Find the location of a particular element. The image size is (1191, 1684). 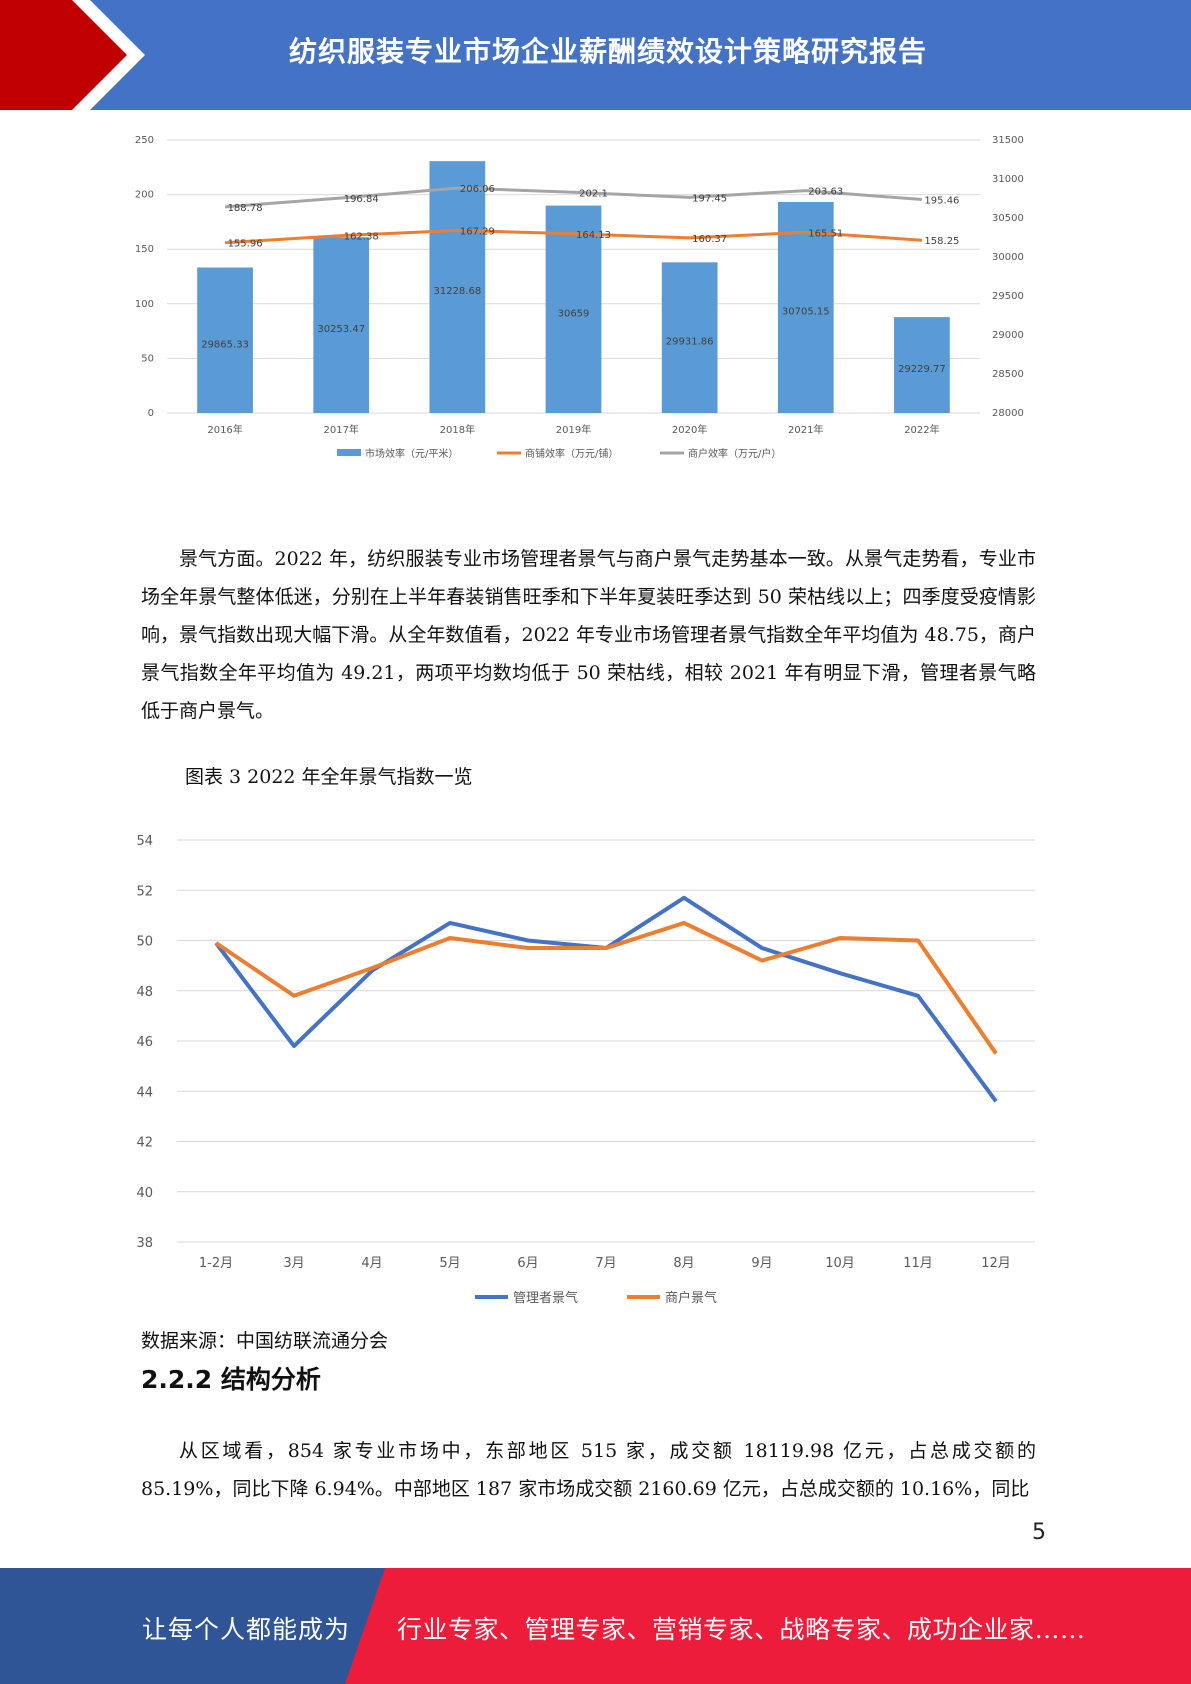

x-tick-label: 4月 is located at coordinates (371, 1263).